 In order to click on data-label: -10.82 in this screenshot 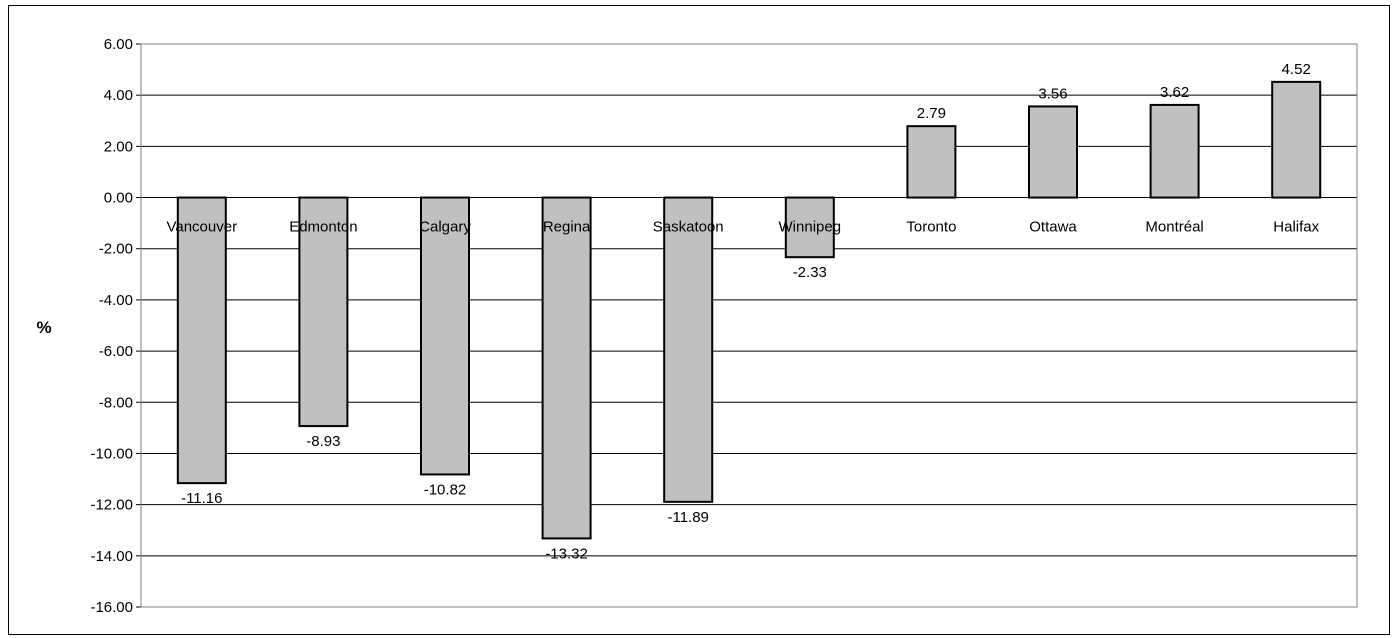, I will do `click(445, 489)`.